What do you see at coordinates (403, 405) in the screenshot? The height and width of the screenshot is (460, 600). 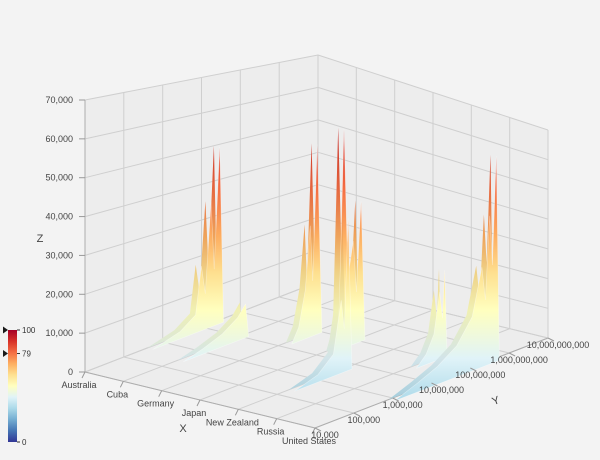 I see `y-tick-label: 1,000,000` at bounding box center [403, 405].